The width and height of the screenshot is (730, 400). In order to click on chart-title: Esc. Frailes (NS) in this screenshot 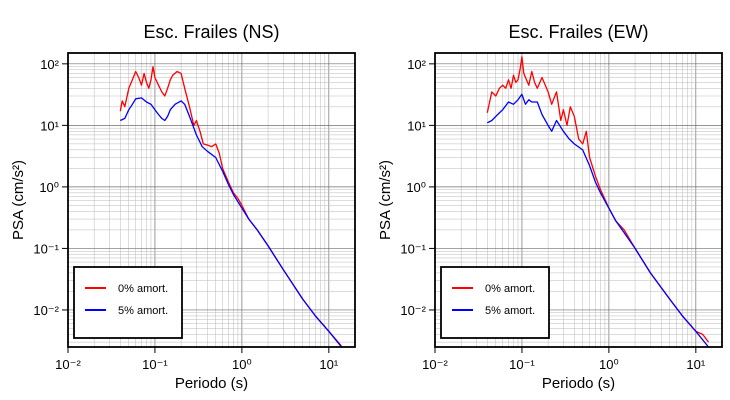, I will do `click(211, 32)`.